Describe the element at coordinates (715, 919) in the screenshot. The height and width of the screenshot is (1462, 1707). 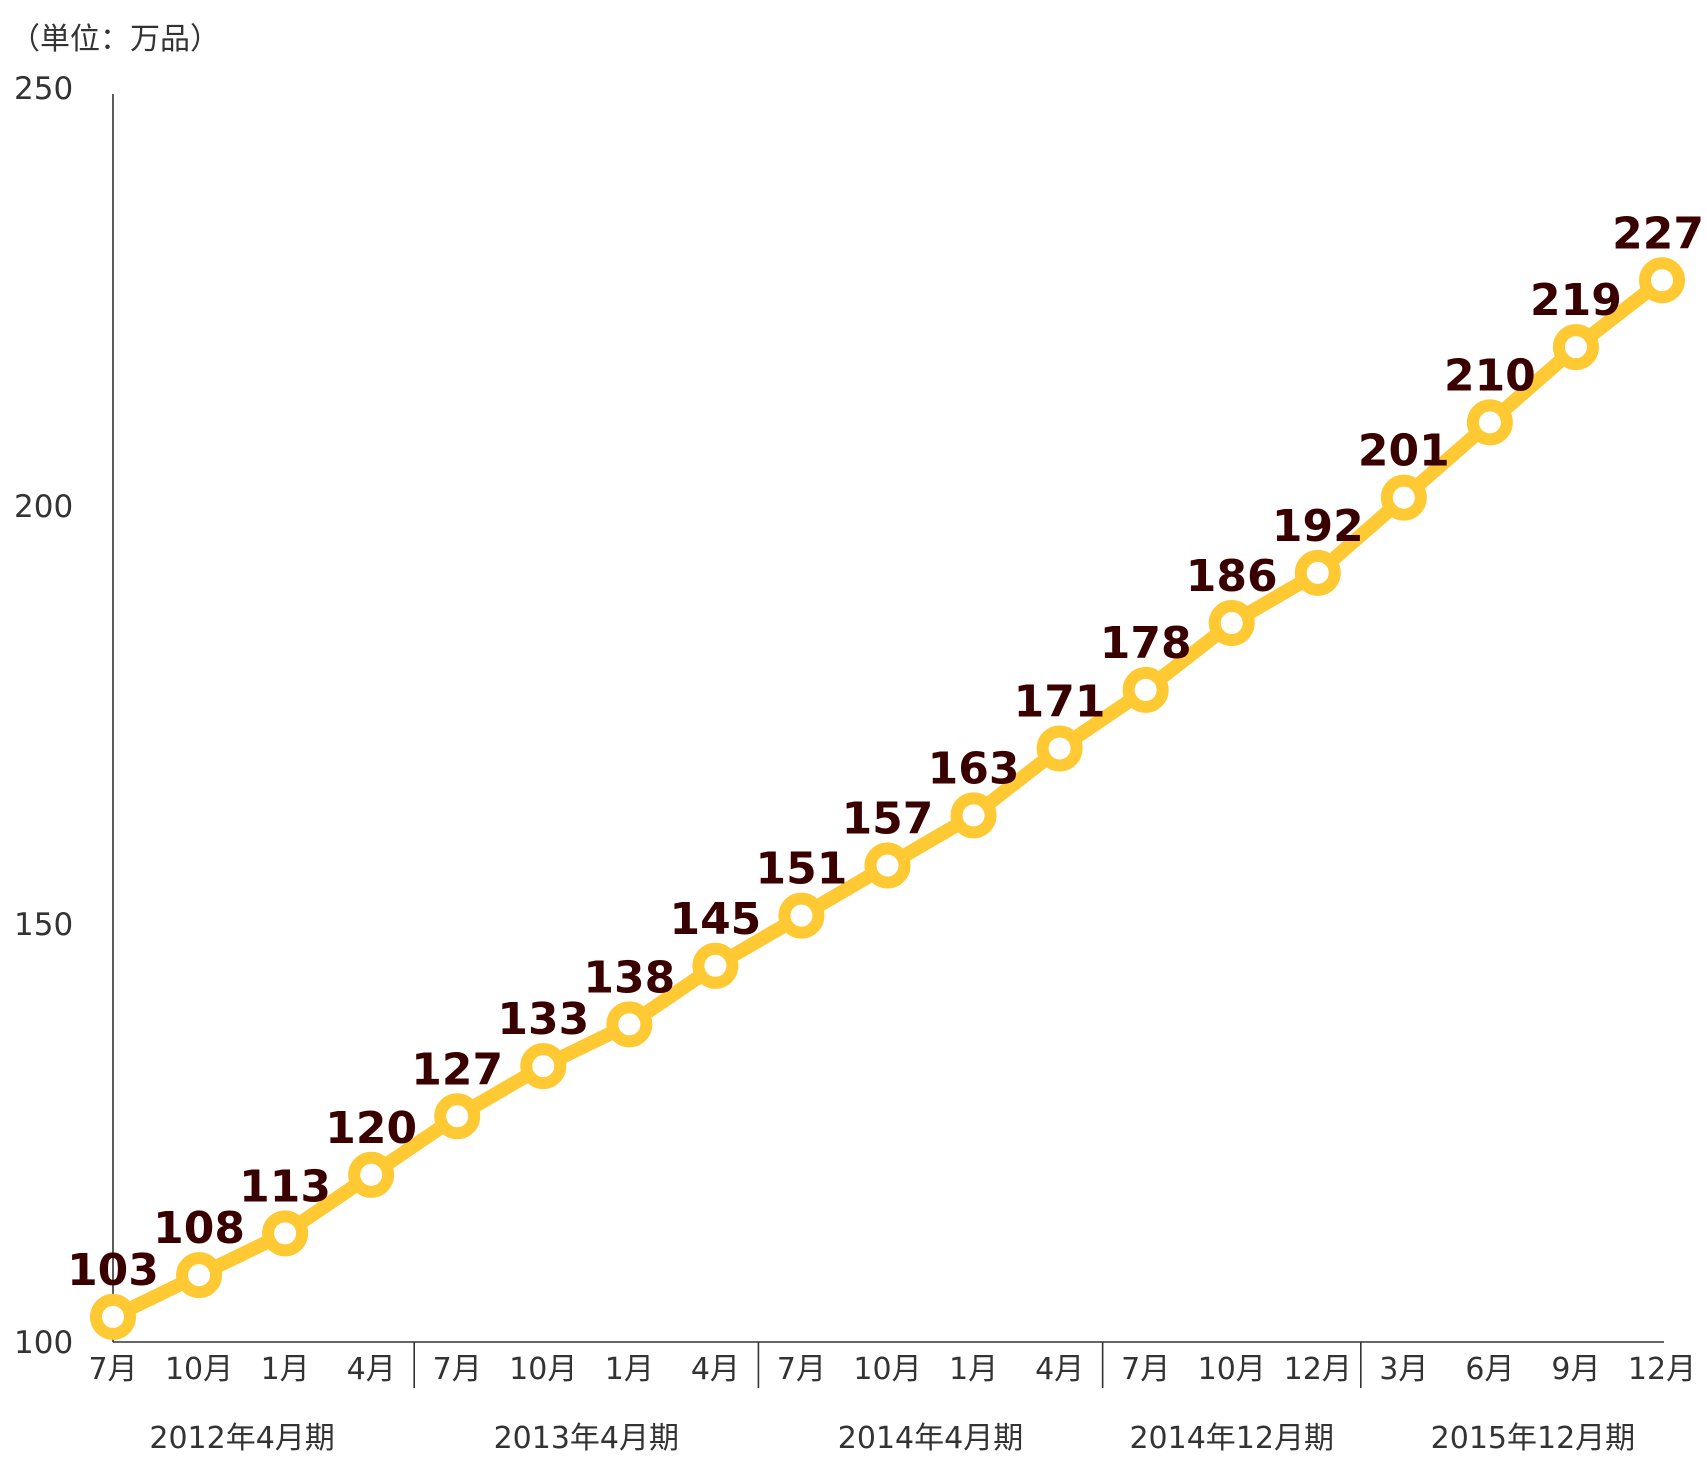
I see `data-label: 145` at that location.